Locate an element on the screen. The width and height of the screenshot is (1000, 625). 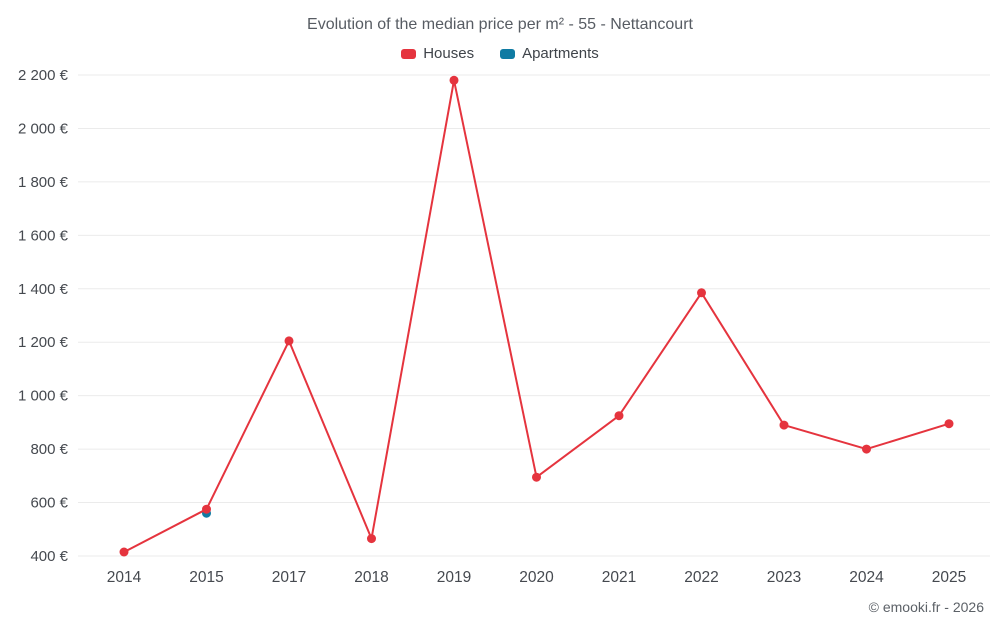
legend: Houses Apartments is located at coordinates (500, 53).